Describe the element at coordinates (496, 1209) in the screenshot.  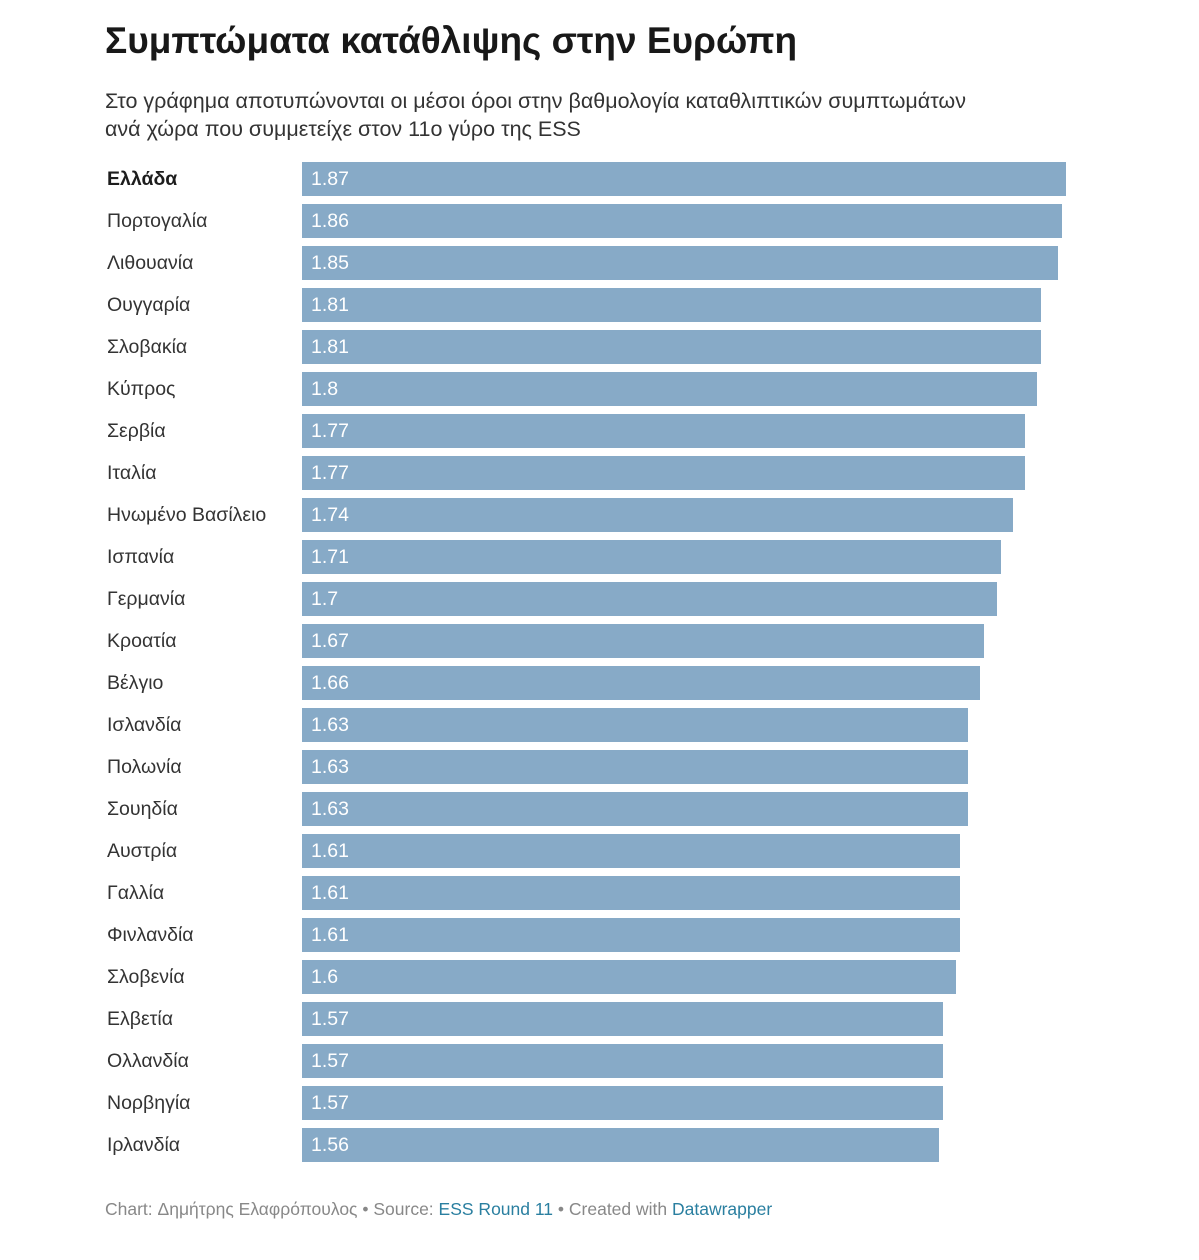
I see `source-link: ESS Round 11` at that location.